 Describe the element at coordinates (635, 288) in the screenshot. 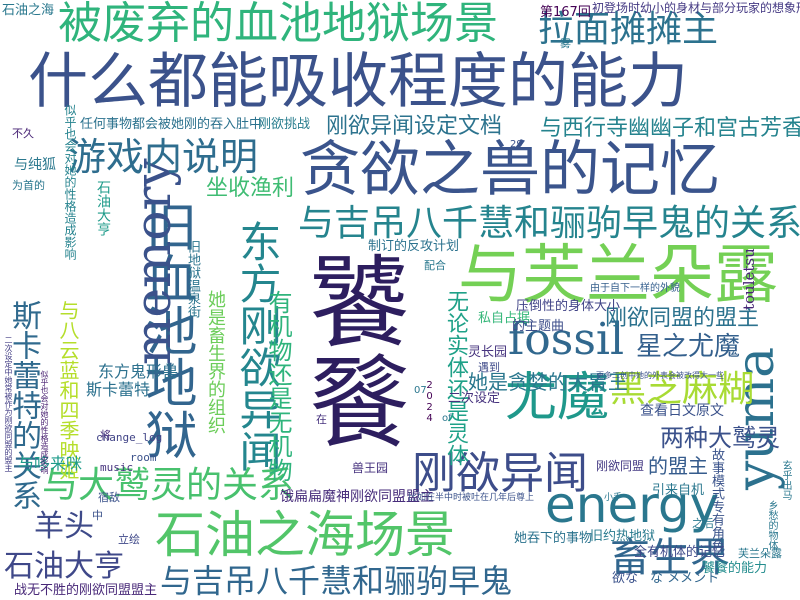

I see `word-ziji-waimao: 由于自下一样的外貌` at that location.